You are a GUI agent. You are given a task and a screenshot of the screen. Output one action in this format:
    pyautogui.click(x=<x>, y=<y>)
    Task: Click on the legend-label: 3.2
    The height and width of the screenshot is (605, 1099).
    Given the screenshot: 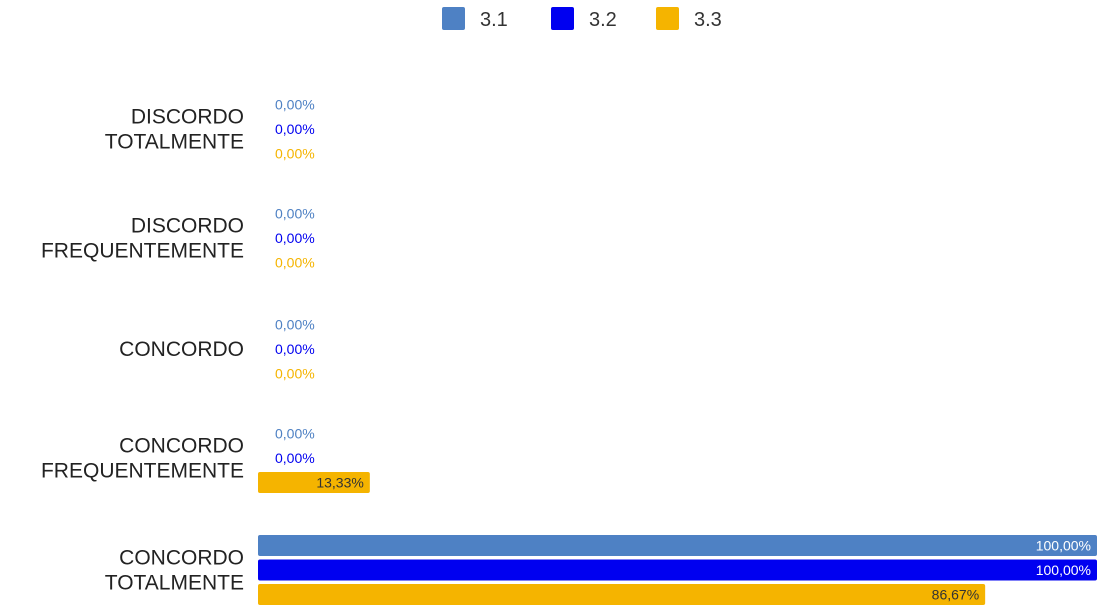 What is the action you would take?
    pyautogui.click(x=603, y=20)
    